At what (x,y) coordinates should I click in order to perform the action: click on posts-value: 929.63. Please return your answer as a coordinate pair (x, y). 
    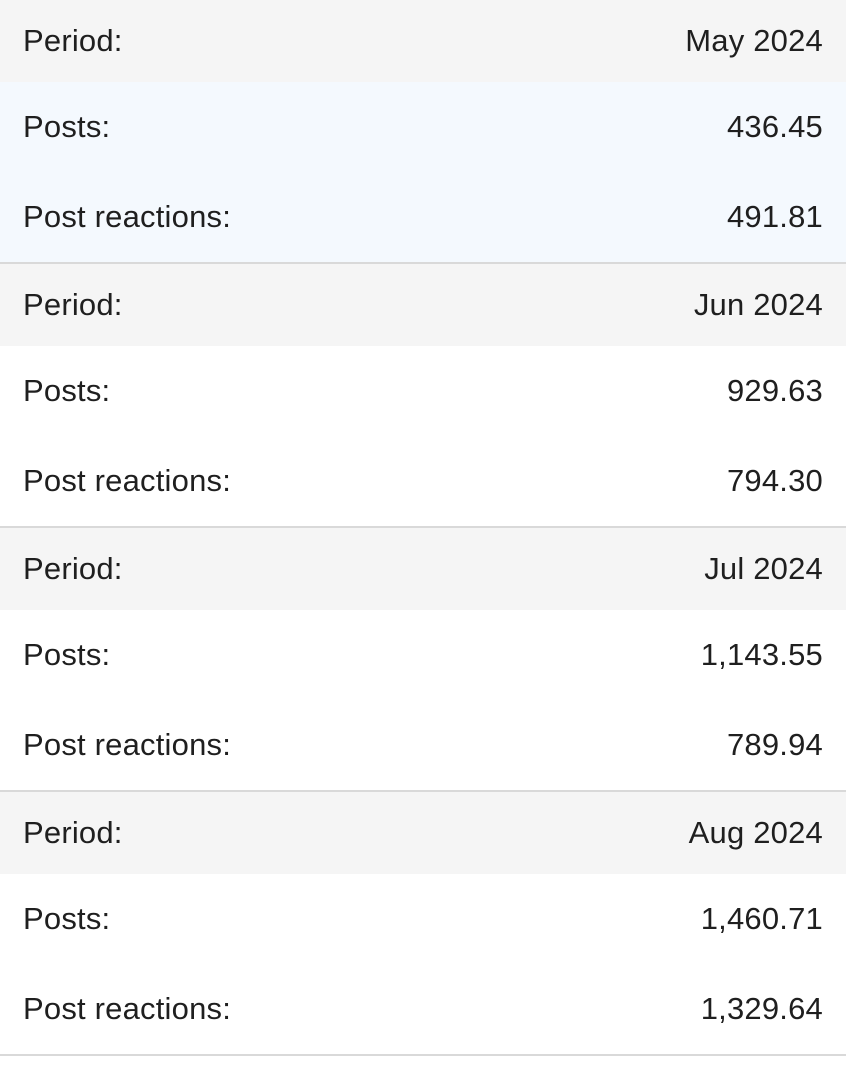
    Looking at the image, I should click on (774, 390).